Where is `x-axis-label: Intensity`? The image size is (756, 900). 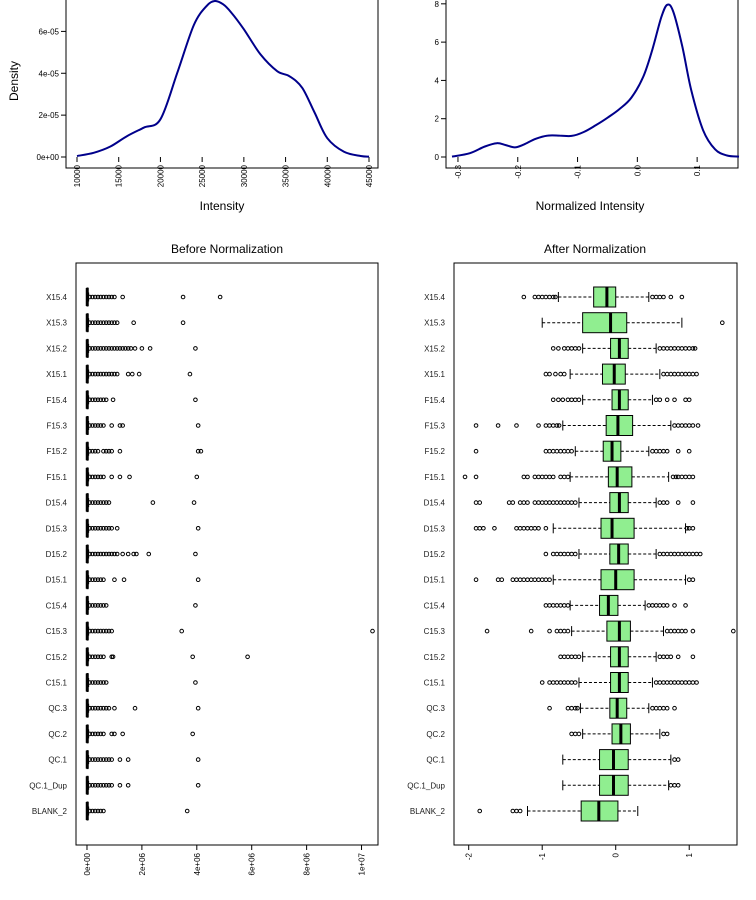
x-axis-label: Intensity is located at coordinates (222, 206).